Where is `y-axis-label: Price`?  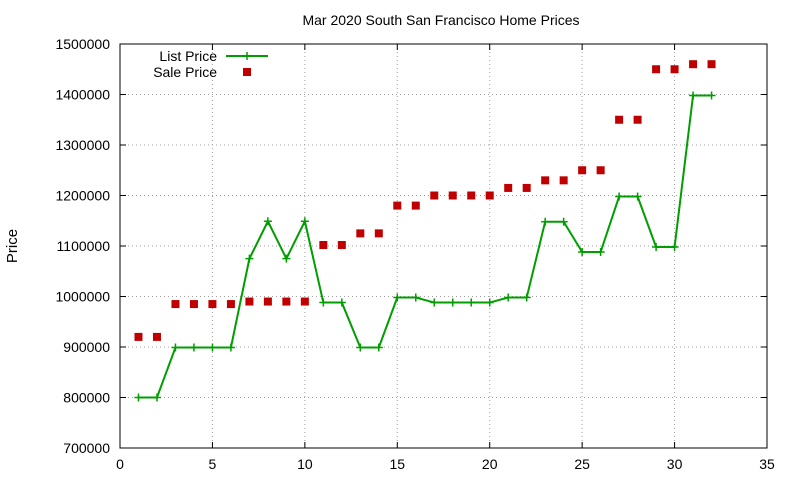
y-axis-label: Price is located at coordinates (12, 246).